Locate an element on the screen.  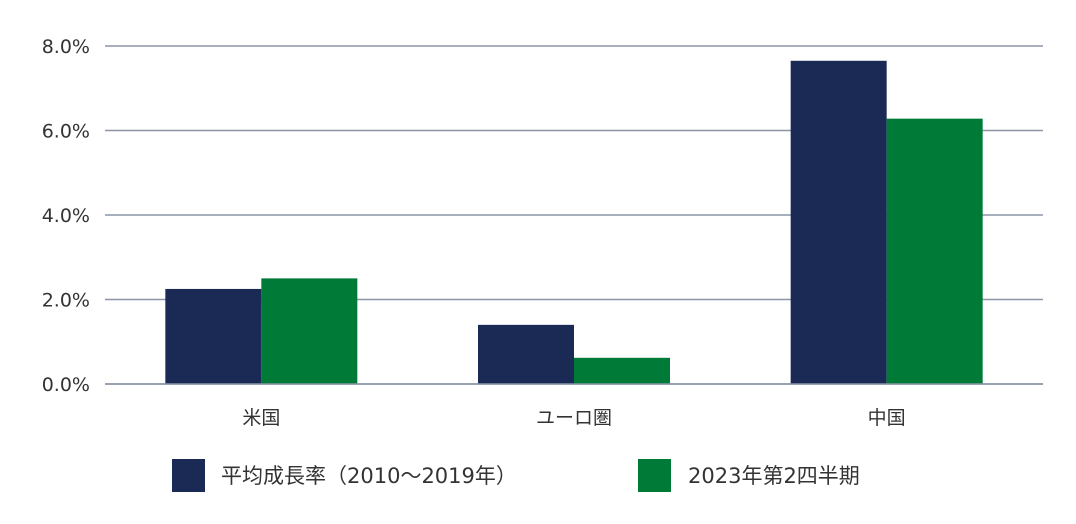
legend: 平均成長率（2010～2019年） 2023年第2四半期 is located at coordinates (516, 475).